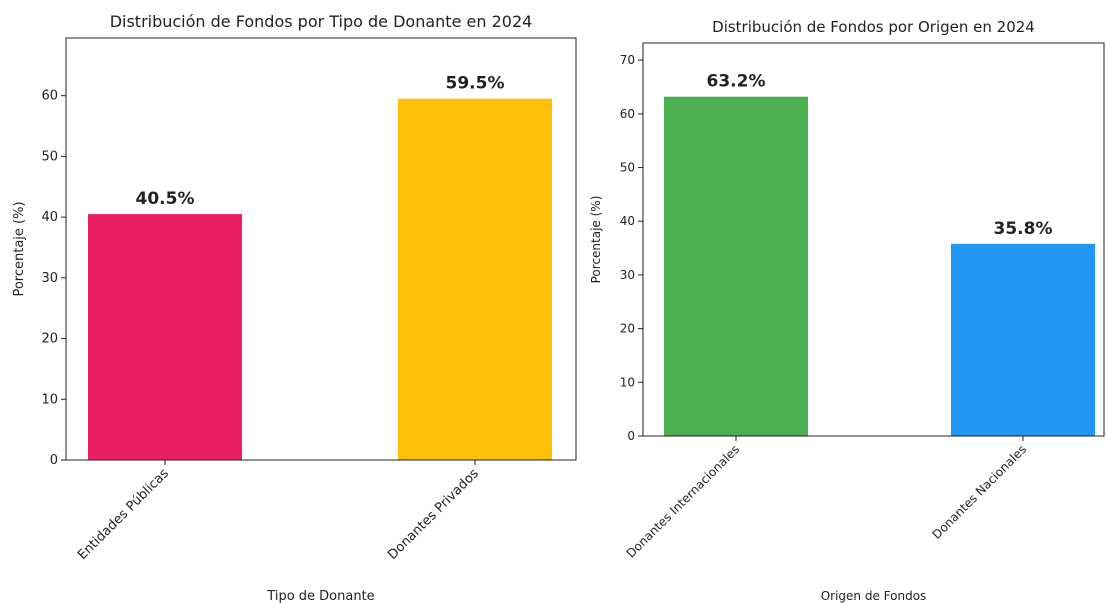  Describe the element at coordinates (433, 514) in the screenshot. I see `x-tick-label: Donantes Privados` at that location.